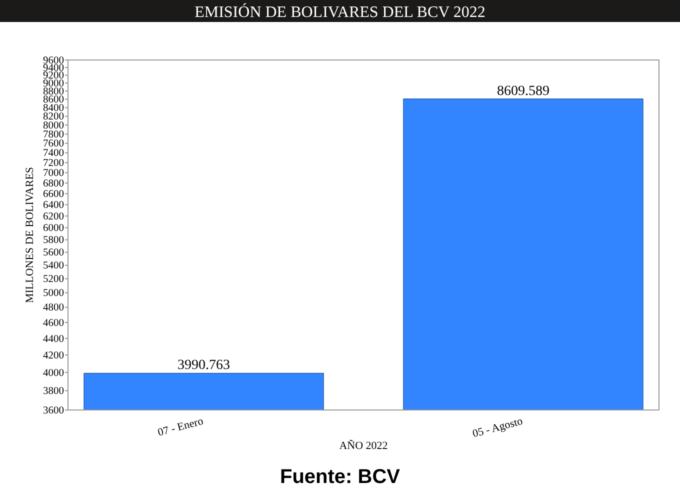 The width and height of the screenshot is (680, 500). What do you see at coordinates (523, 91) in the screenshot?
I see `data-label: 8609.589` at bounding box center [523, 91].